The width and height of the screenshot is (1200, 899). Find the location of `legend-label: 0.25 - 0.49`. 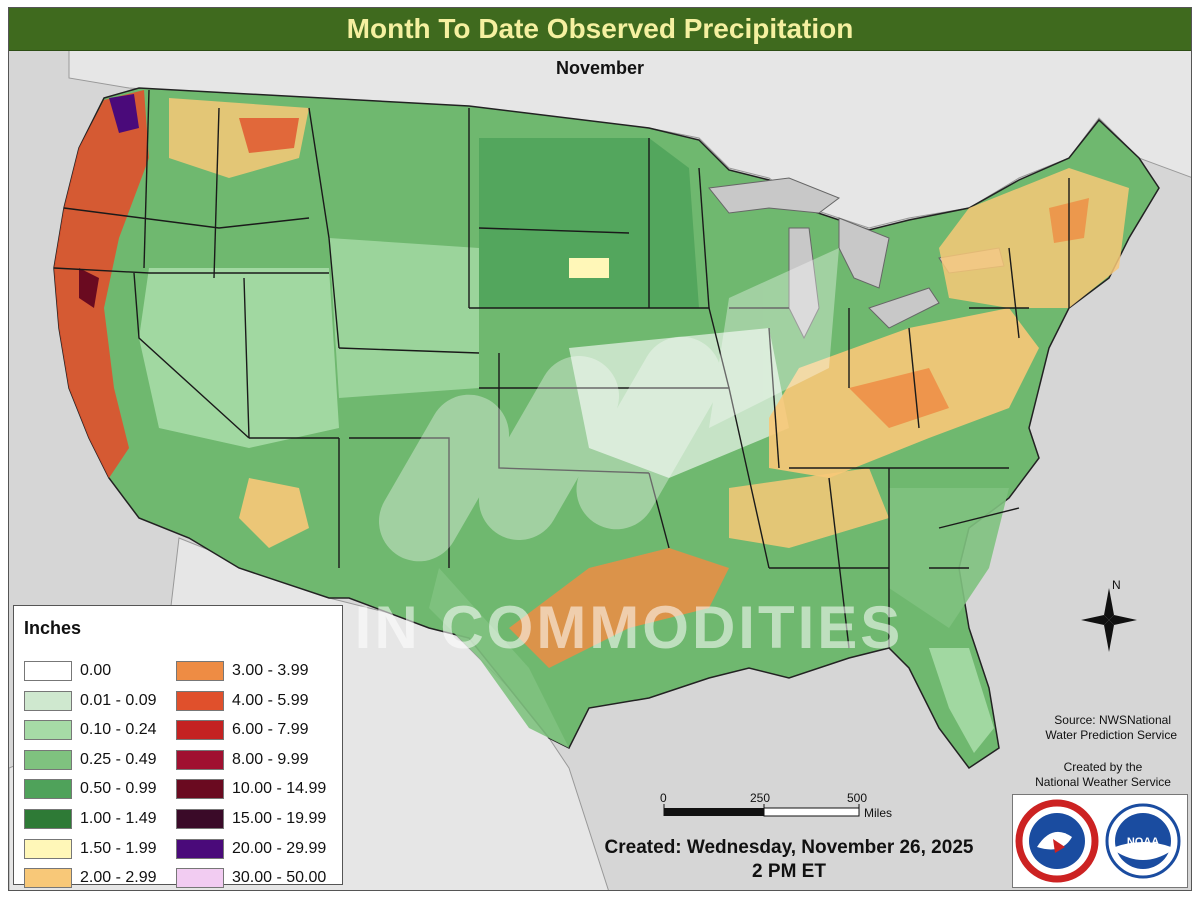

legend-label: 0.25 - 0.49 is located at coordinates (118, 759).